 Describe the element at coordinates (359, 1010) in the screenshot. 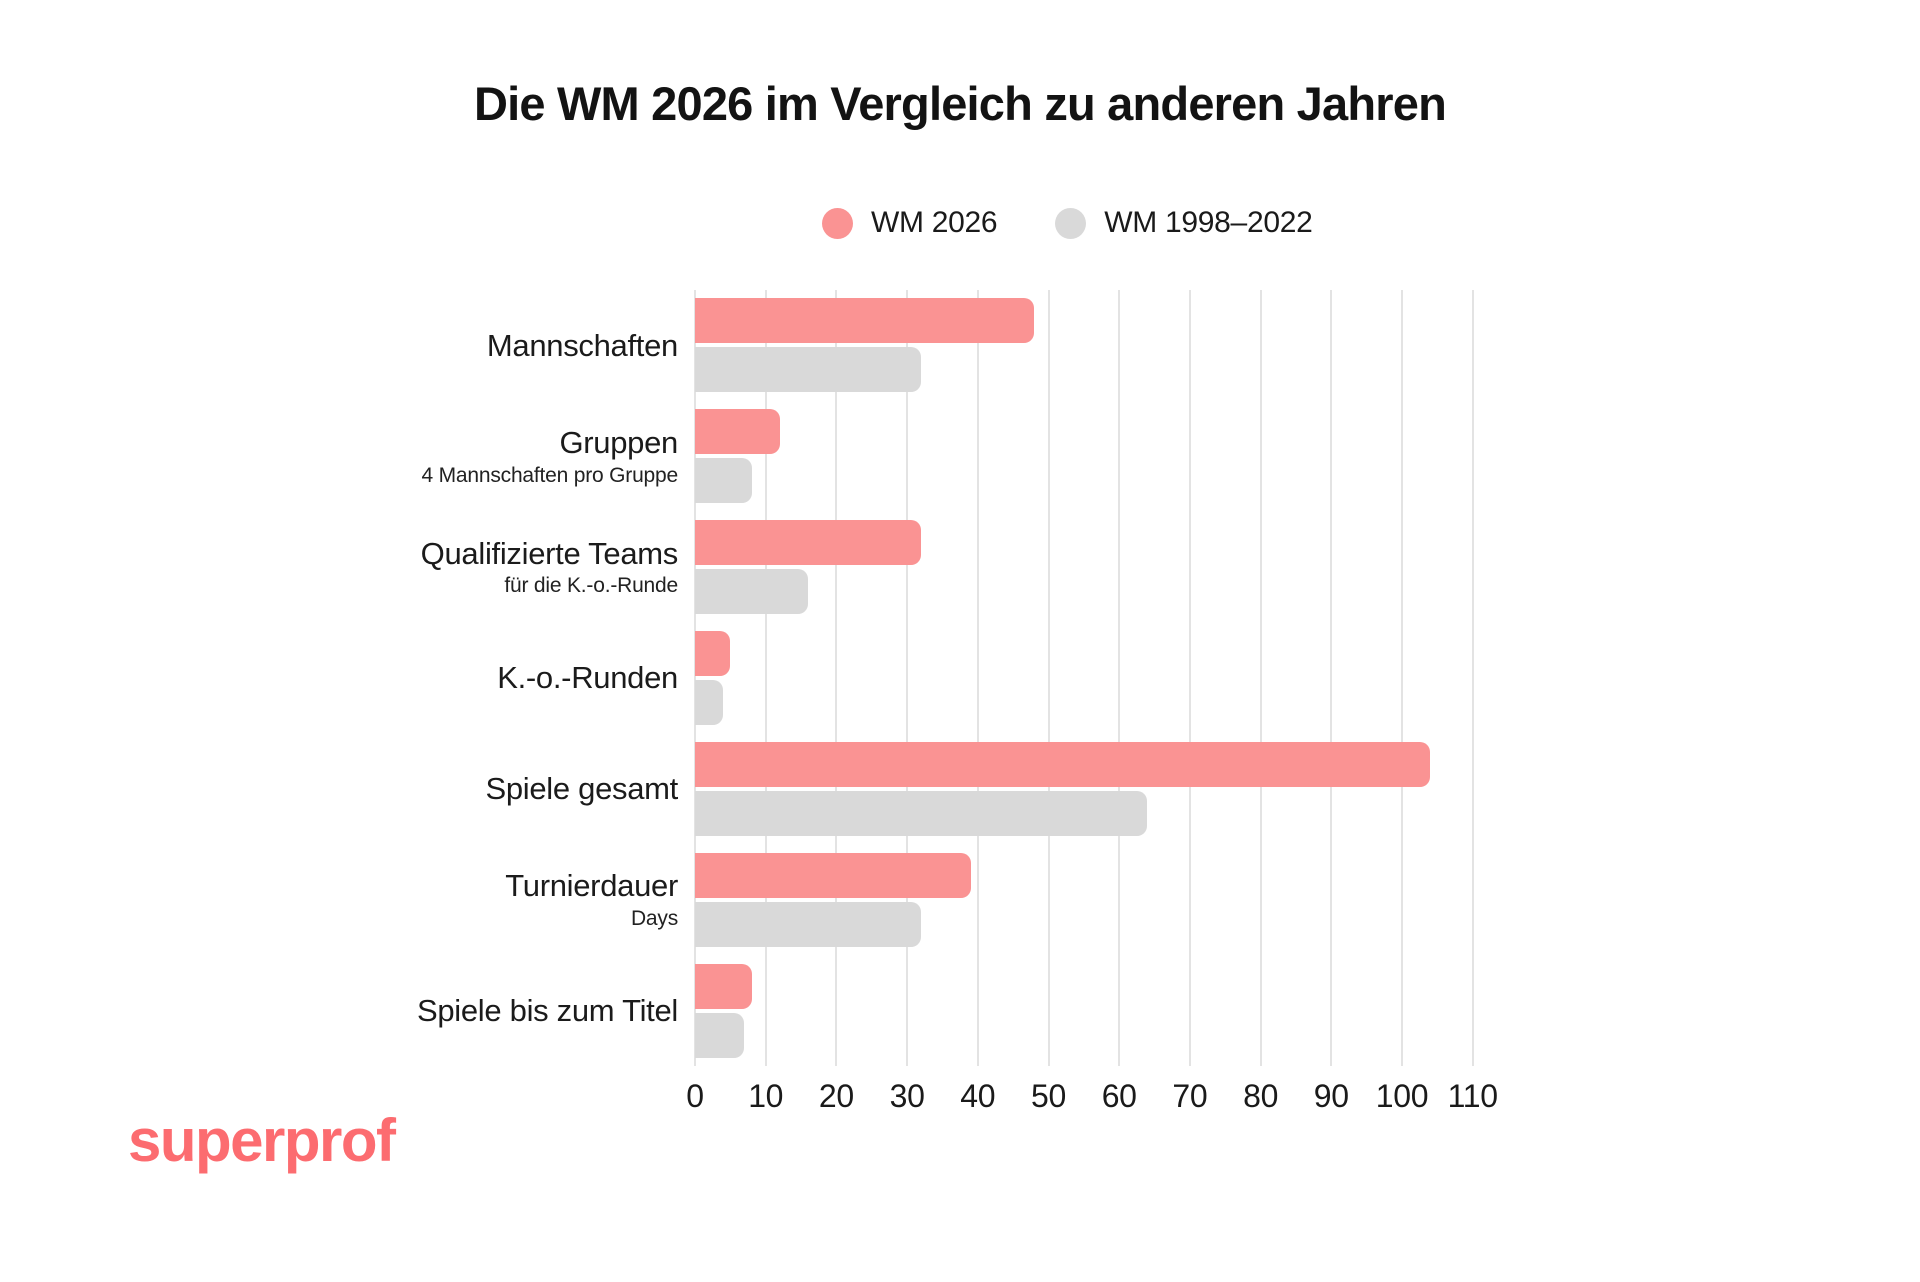

I see `category-label-6: Spiele bis zum Titel` at that location.